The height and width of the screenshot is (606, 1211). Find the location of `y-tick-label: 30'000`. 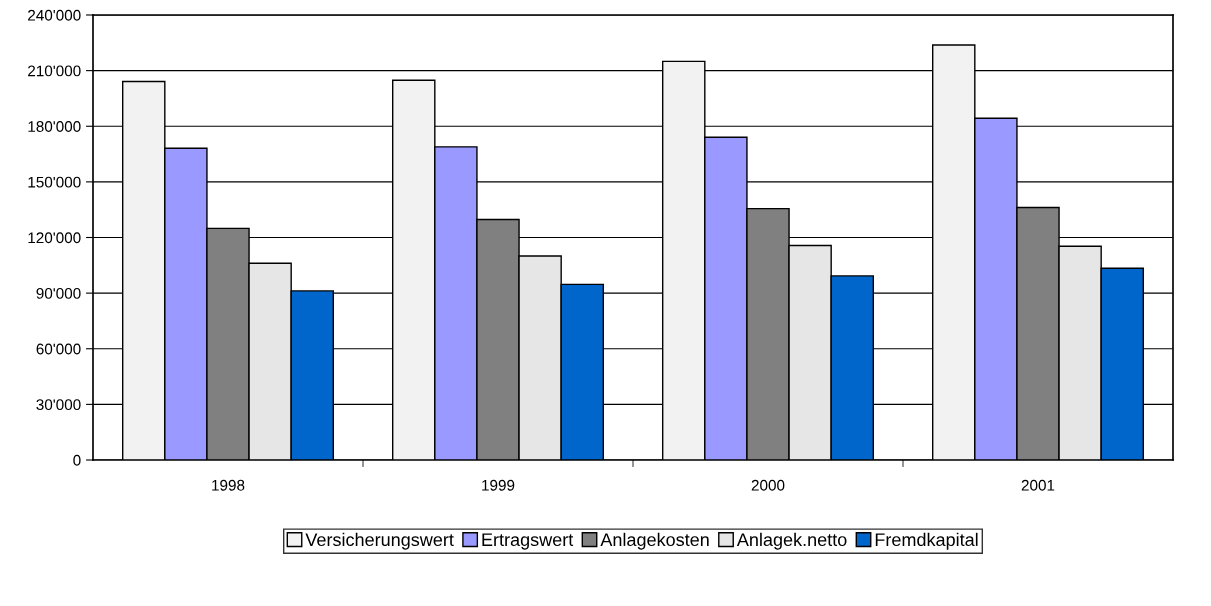

y-tick-label: 30'000 is located at coordinates (58, 405).